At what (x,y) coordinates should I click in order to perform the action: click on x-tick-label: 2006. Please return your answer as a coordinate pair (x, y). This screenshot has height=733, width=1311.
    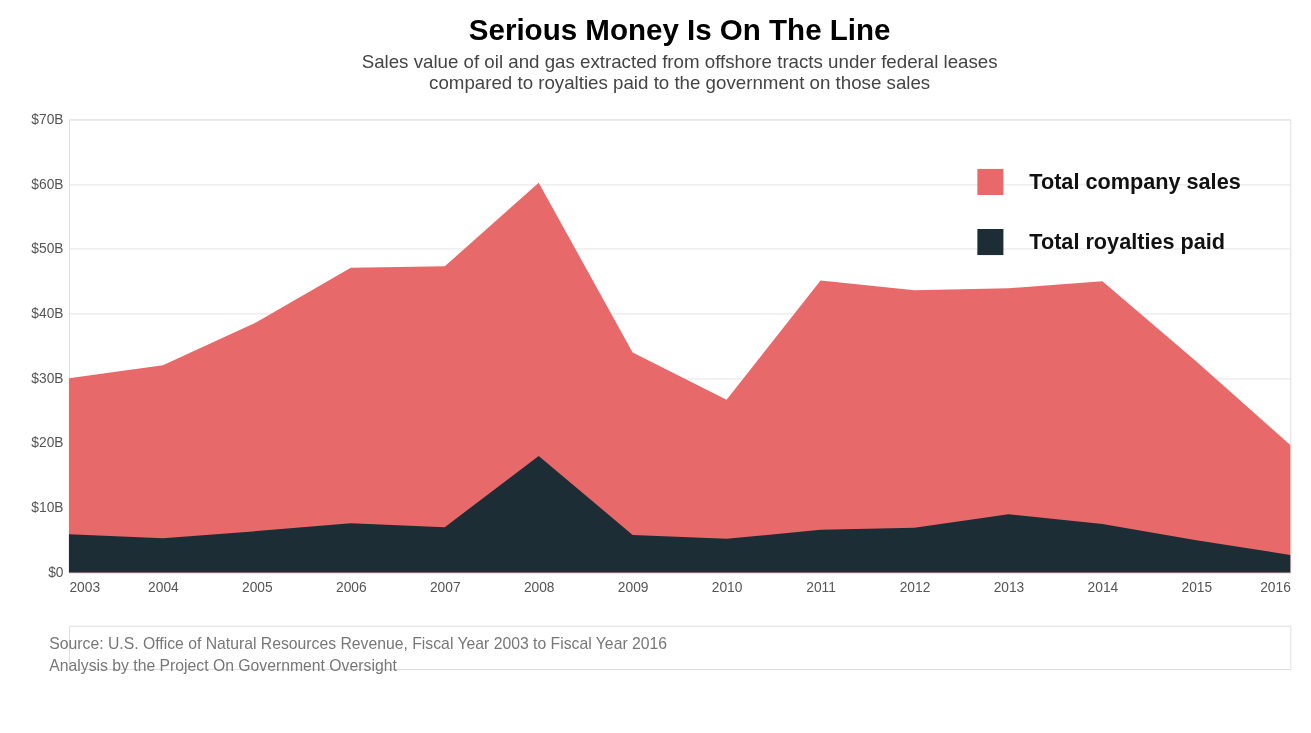
    Looking at the image, I should click on (351, 587).